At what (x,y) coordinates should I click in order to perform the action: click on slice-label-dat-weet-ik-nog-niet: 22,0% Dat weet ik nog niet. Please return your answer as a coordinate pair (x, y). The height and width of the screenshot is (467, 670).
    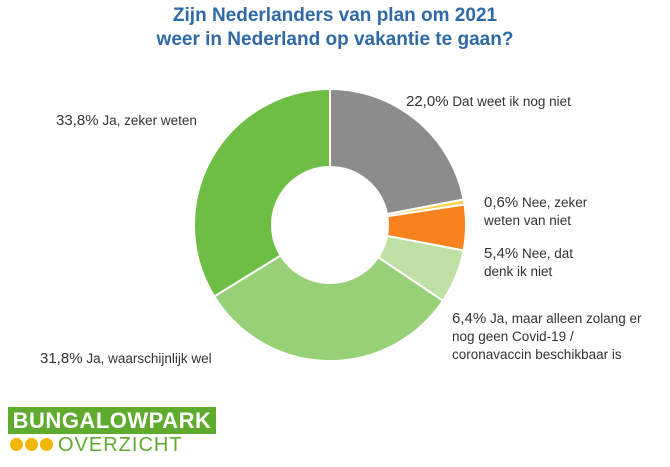
    Looking at the image, I should click on (488, 102).